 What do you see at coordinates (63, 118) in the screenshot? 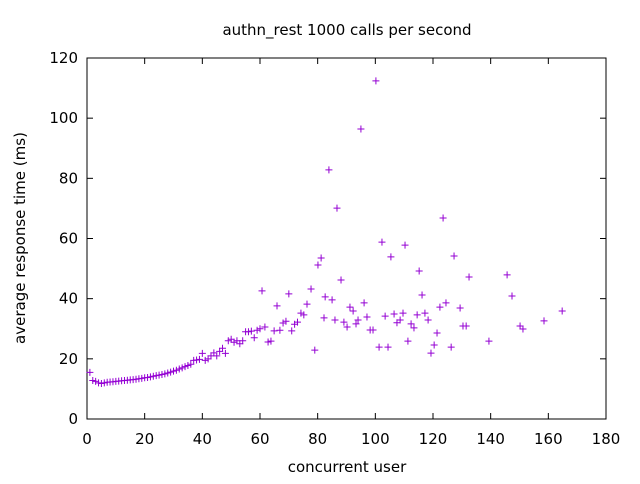
I see `y-tick-label: 100` at bounding box center [63, 118].